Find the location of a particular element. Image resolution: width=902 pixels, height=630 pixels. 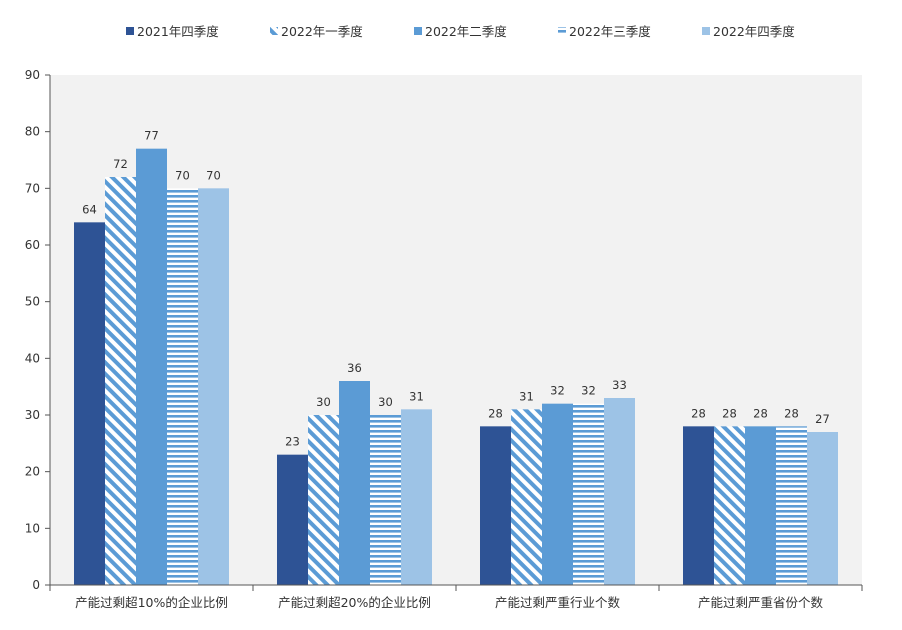

data-label: 72 is located at coordinates (120, 164).